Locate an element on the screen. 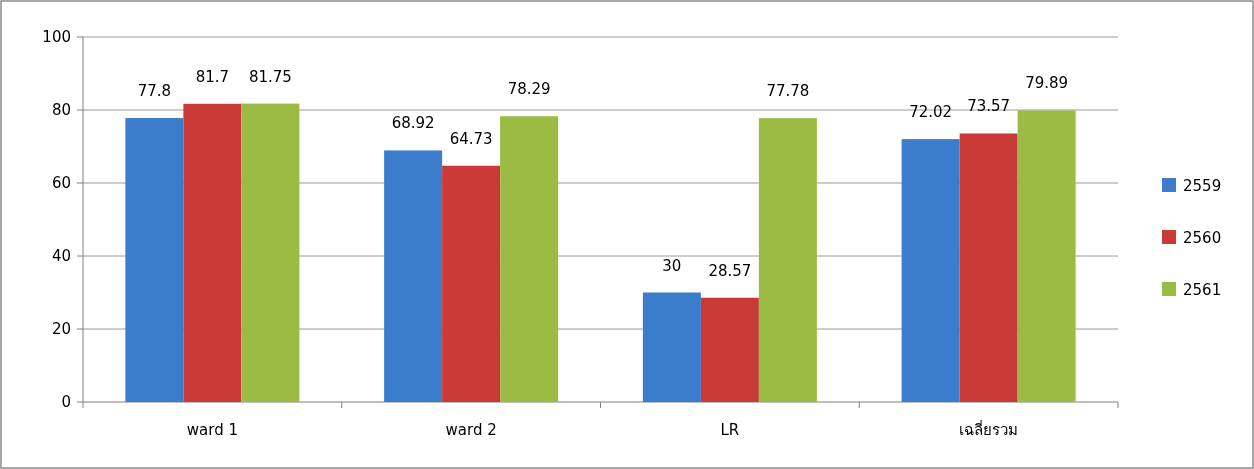 The image size is (1254, 469). legend-label: 2560 is located at coordinates (1202, 238).